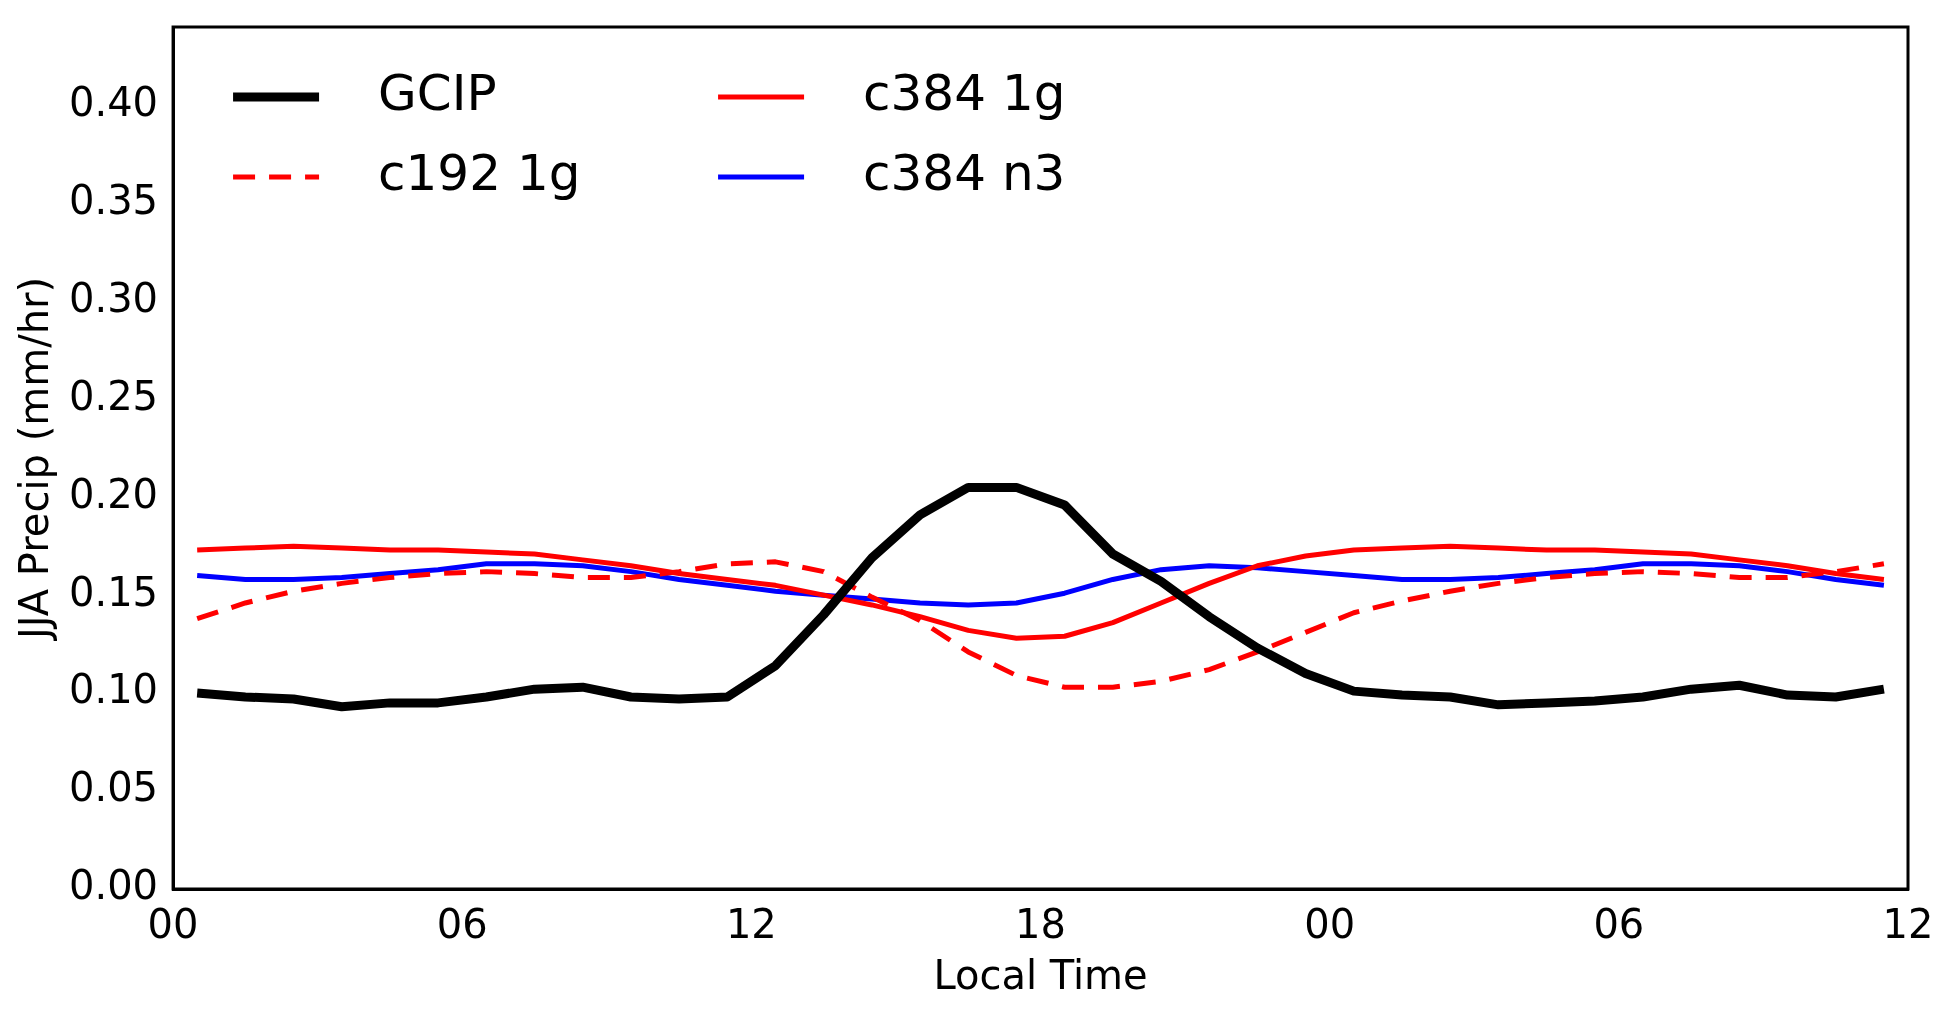 Image resolution: width=1953 pixels, height=1017 pixels. I want to click on y-tick-label: 0.20, so click(114, 493).